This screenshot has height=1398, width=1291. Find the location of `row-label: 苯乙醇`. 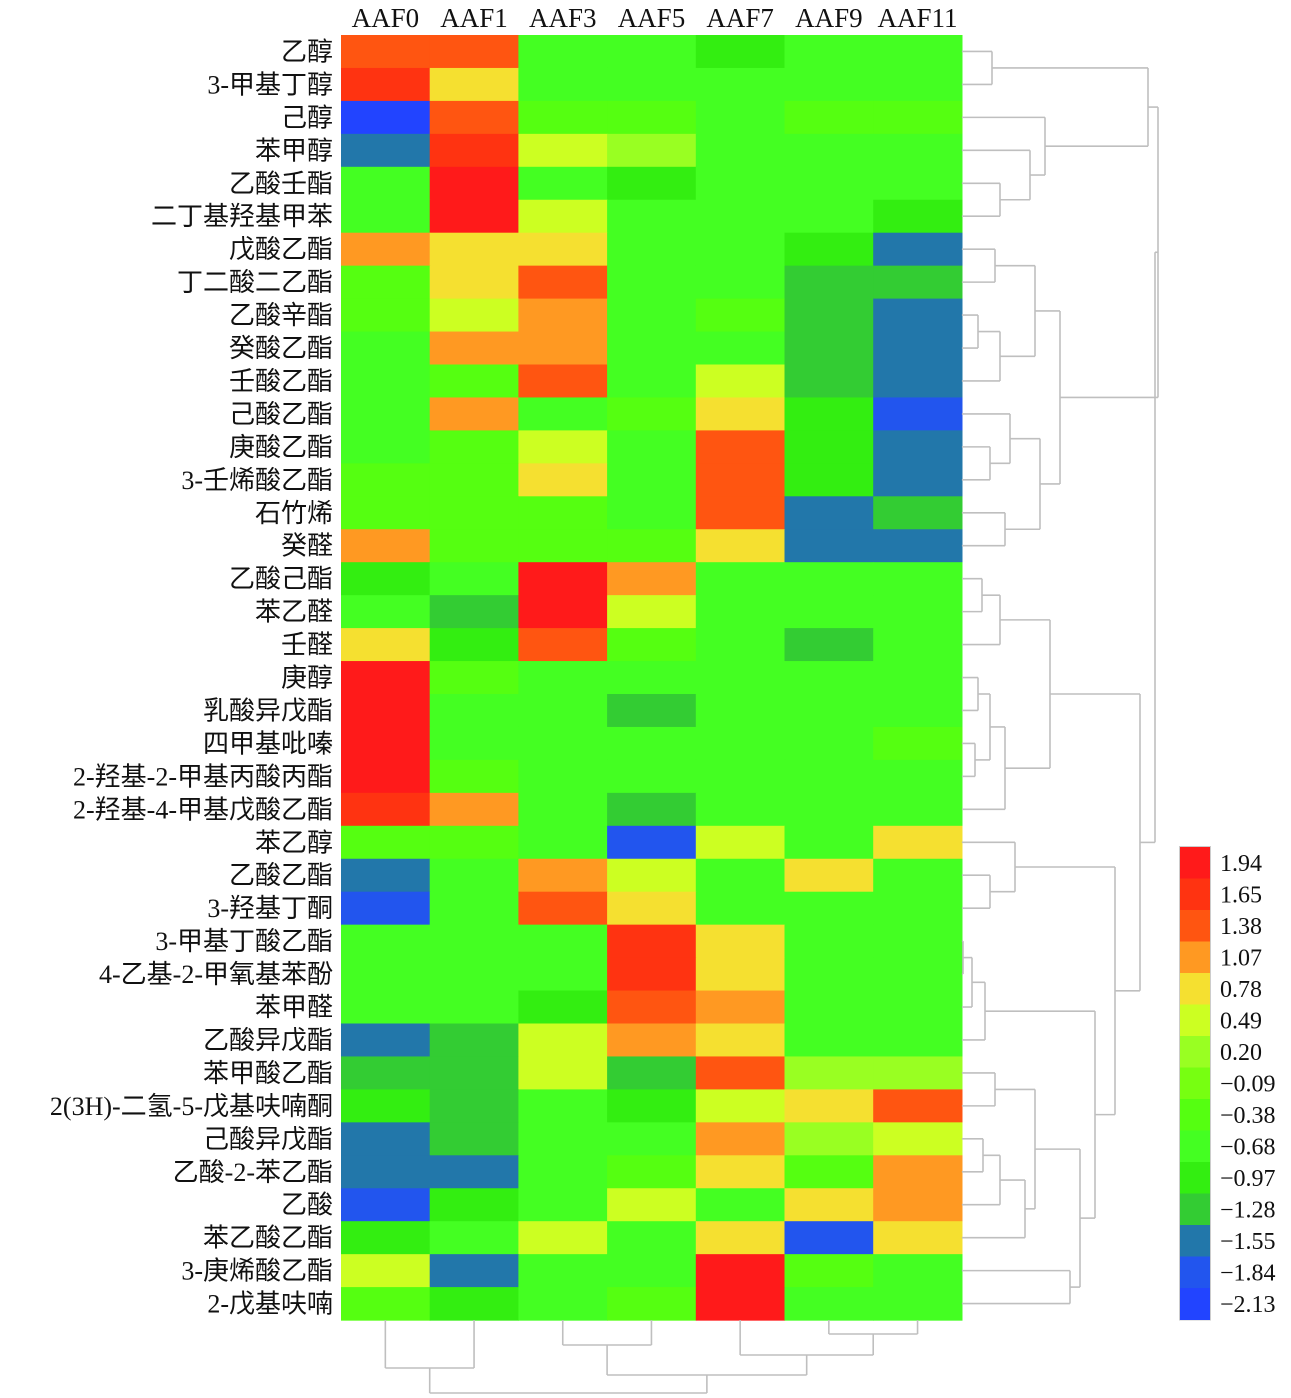

row-label: 苯乙醇 is located at coordinates (294, 842).